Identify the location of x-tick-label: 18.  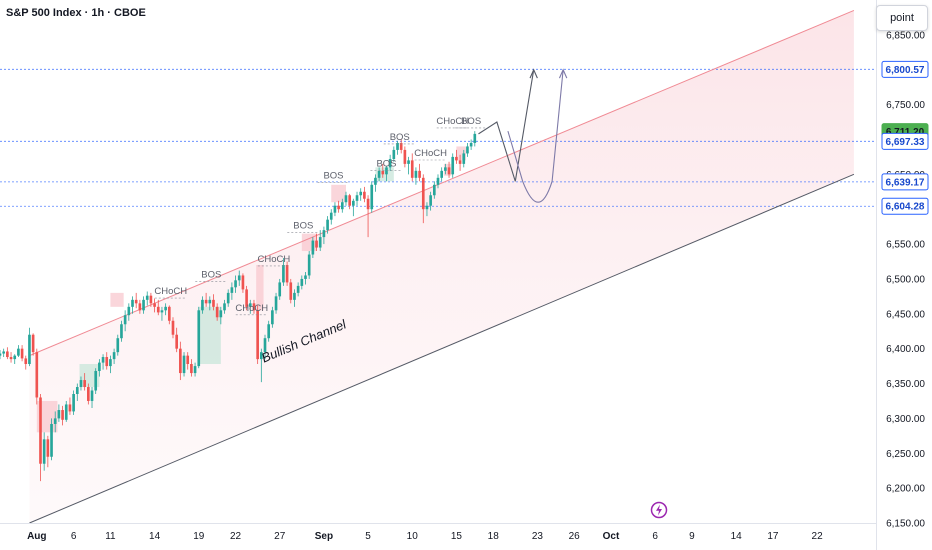
(494, 536).